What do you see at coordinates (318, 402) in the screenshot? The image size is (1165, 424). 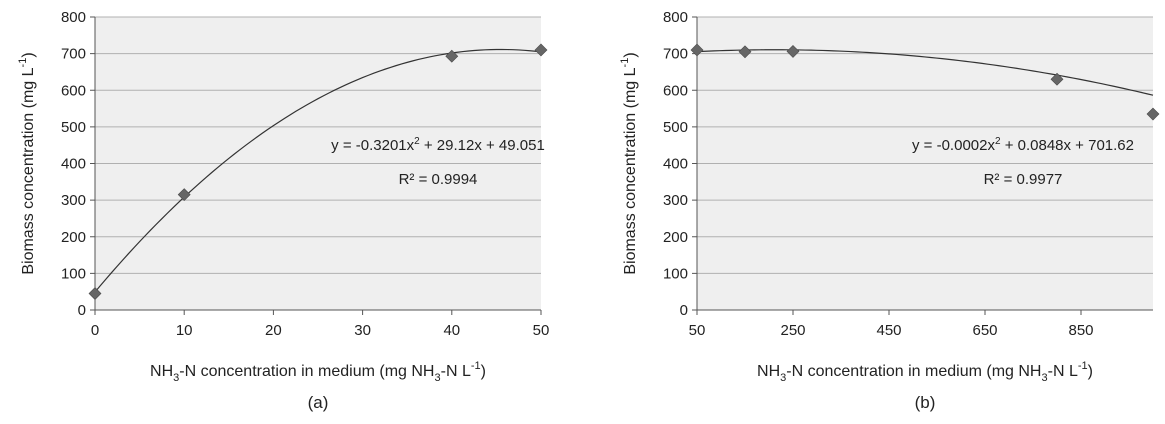 I see `panel-label: (a)` at bounding box center [318, 402].